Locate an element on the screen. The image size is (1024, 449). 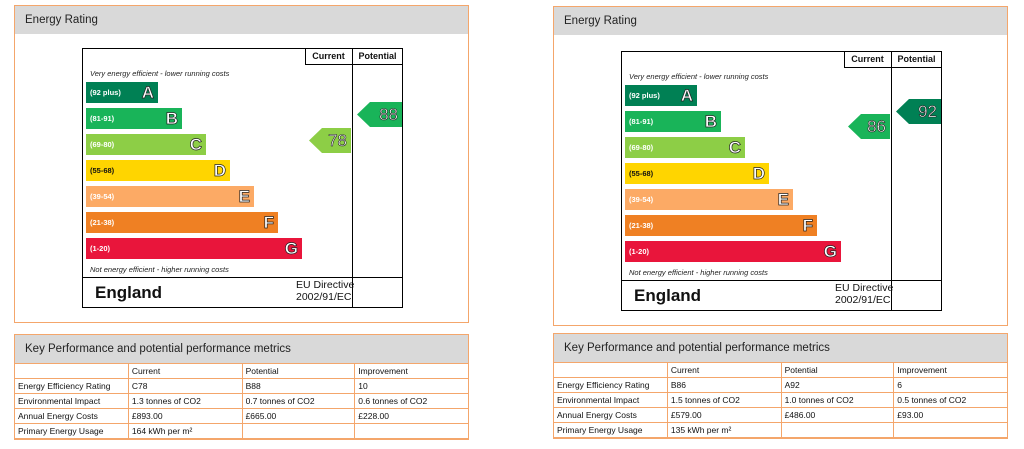
kpi-row-label: Annual Energy Costs is located at coordinates (71, 416).